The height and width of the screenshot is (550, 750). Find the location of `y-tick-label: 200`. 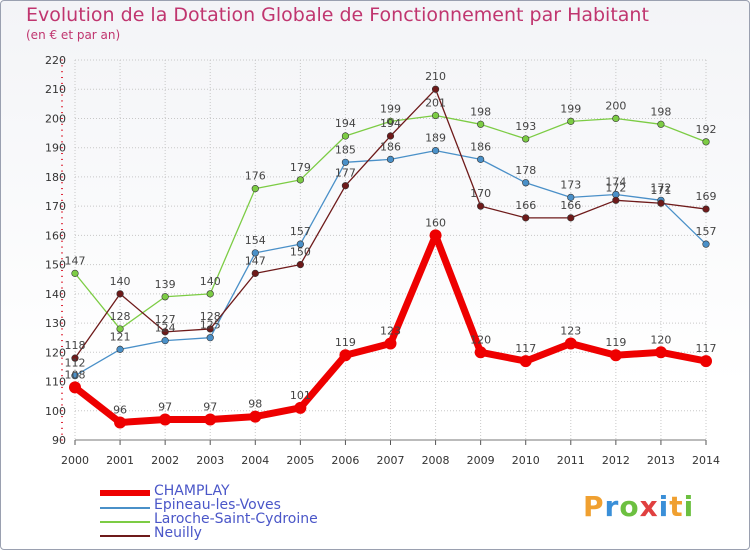

y-tick-label: 200 is located at coordinates (55, 118).